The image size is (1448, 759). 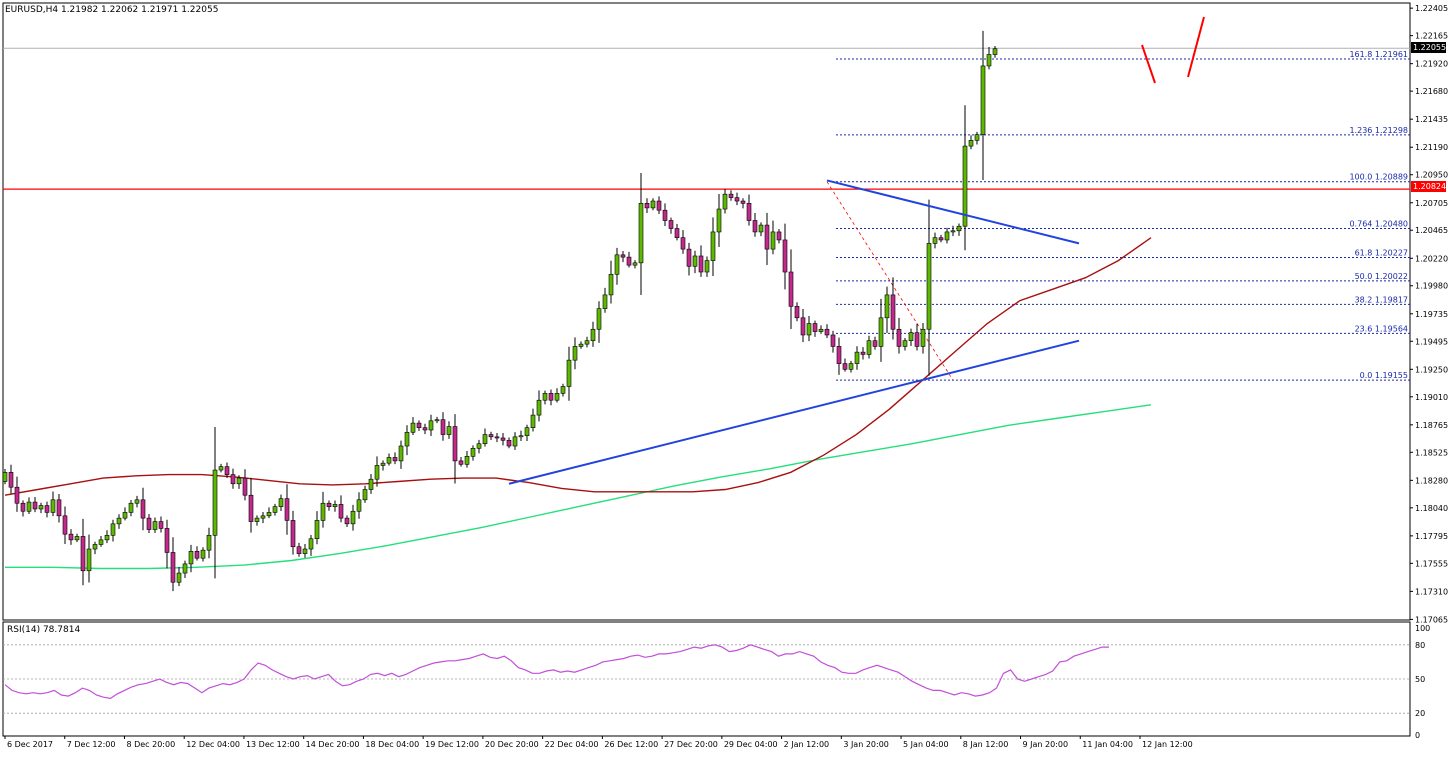 What do you see at coordinates (1381, 299) in the screenshot?
I see `fib-level-label: 38.2 1.19817` at bounding box center [1381, 299].